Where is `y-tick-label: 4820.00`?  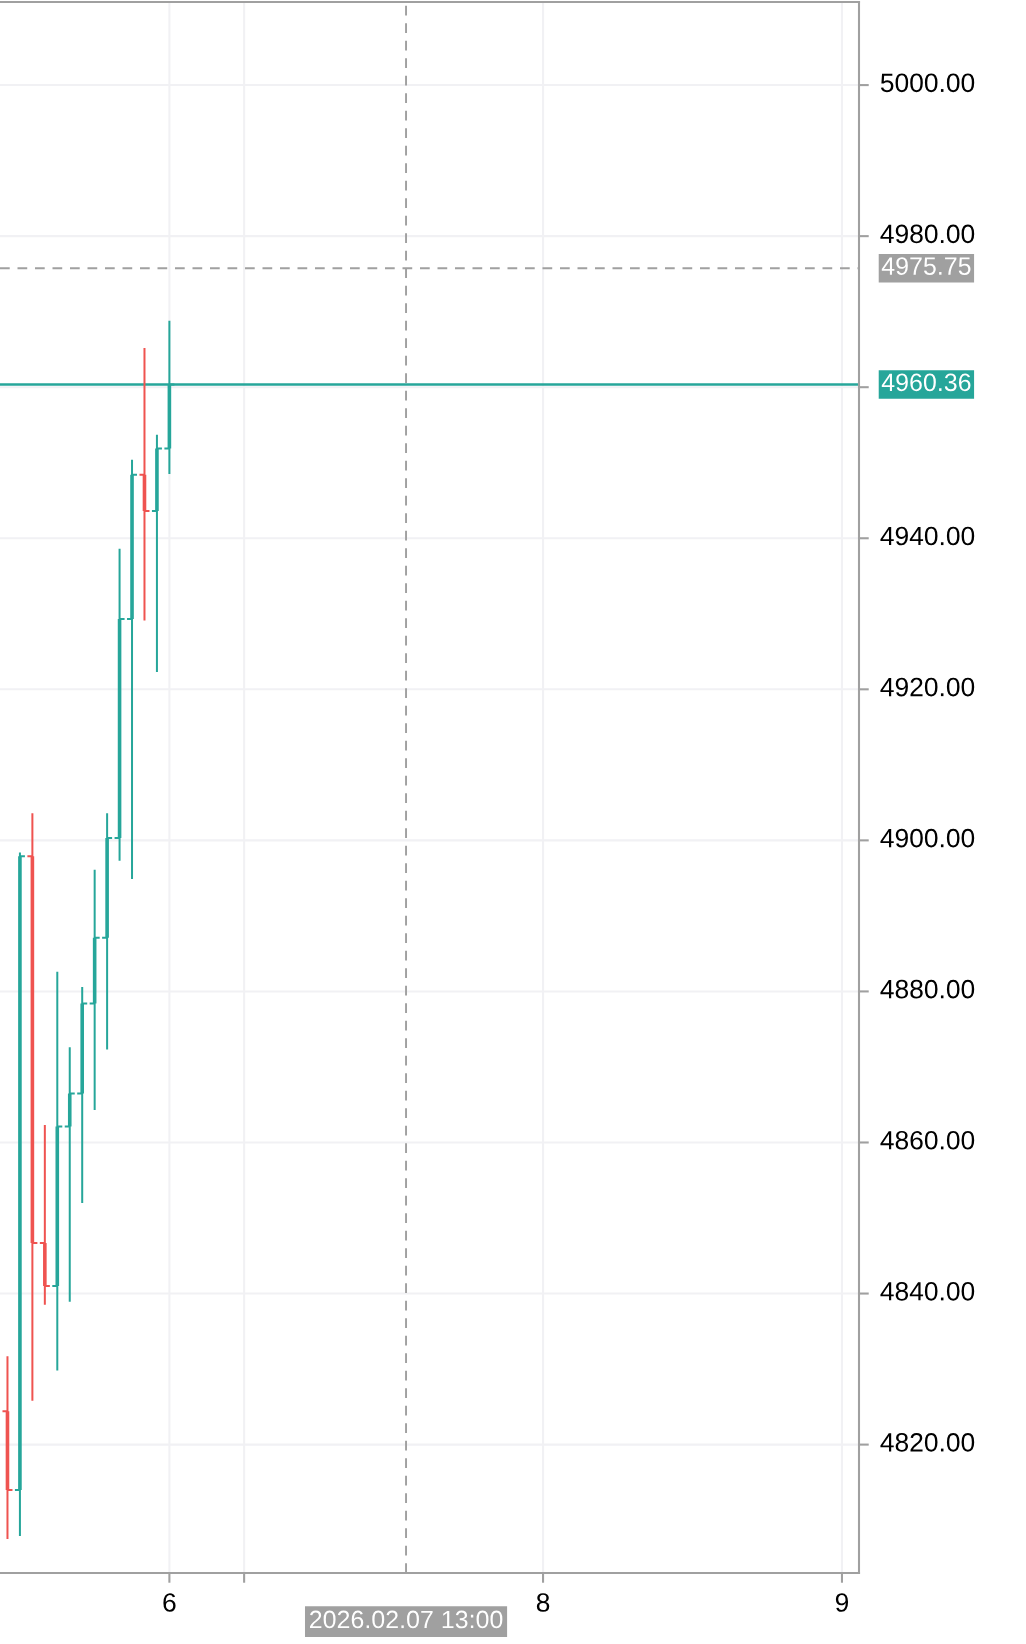 y-tick-label: 4820.00 is located at coordinates (927, 1442).